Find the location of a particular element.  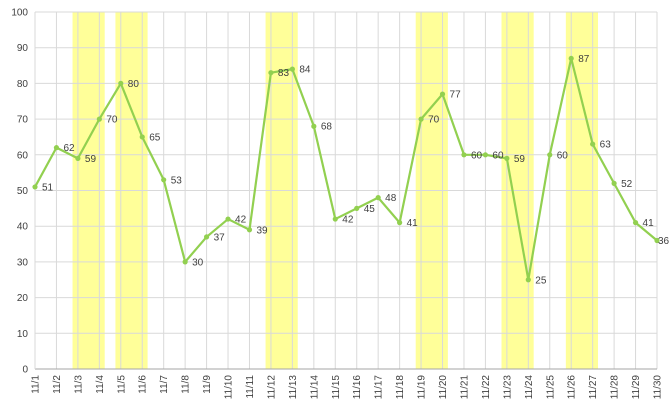

x-tick-label: 11/16 is located at coordinates (357, 387).